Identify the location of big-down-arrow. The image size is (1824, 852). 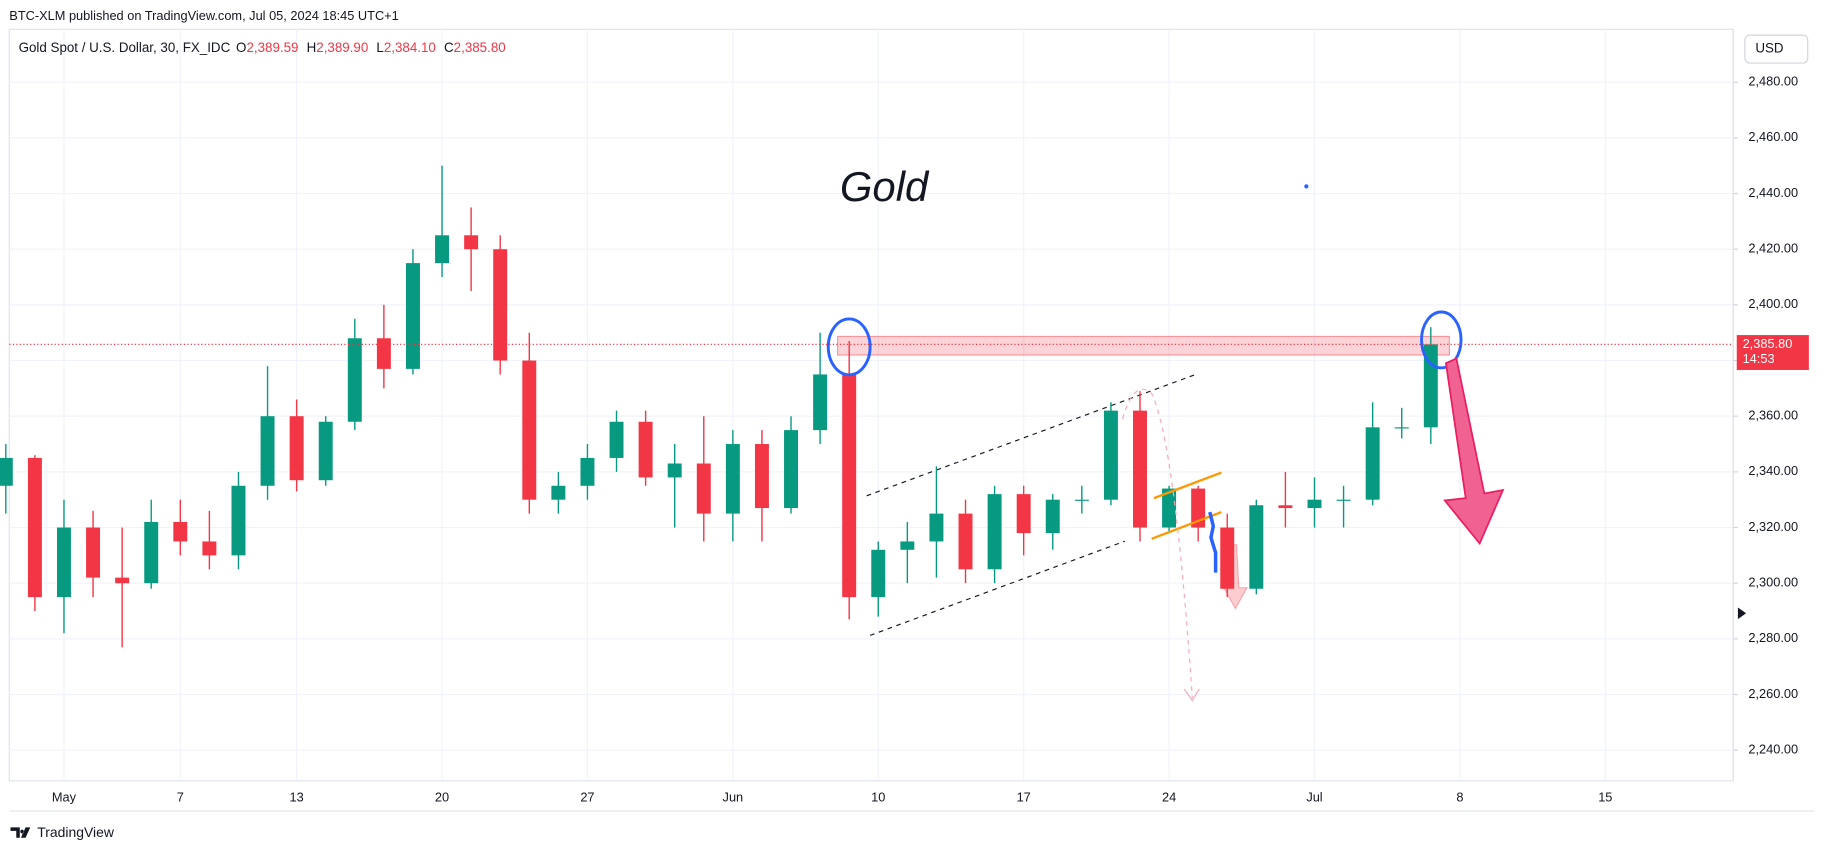
(1474, 451).